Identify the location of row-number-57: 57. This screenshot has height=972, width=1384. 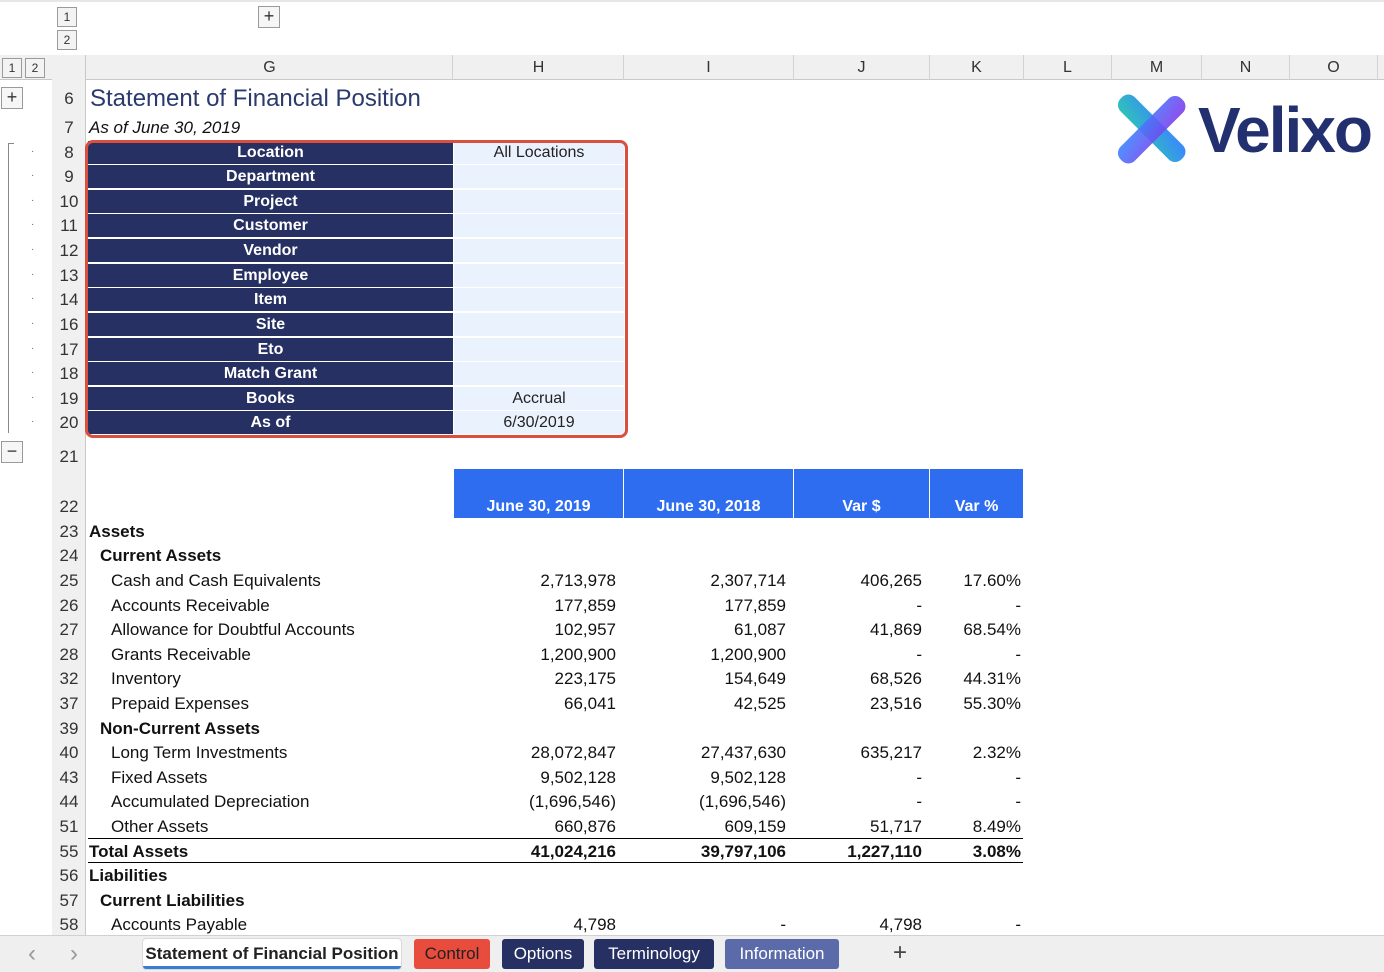
(69, 900).